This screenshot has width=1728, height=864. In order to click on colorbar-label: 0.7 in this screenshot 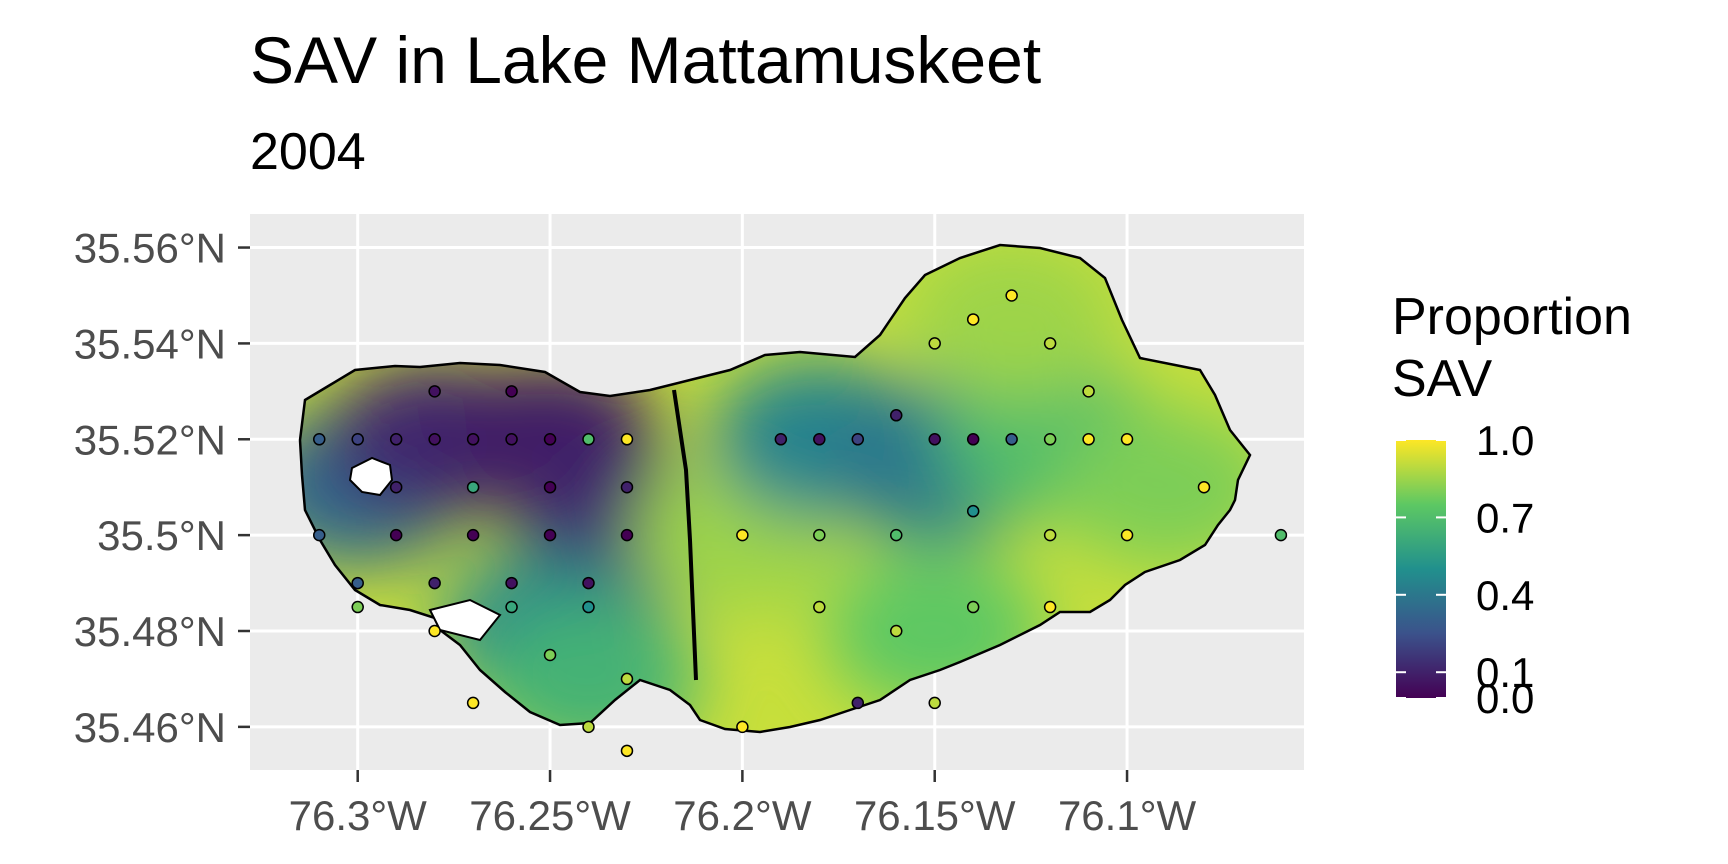, I will do `click(1505, 517)`.